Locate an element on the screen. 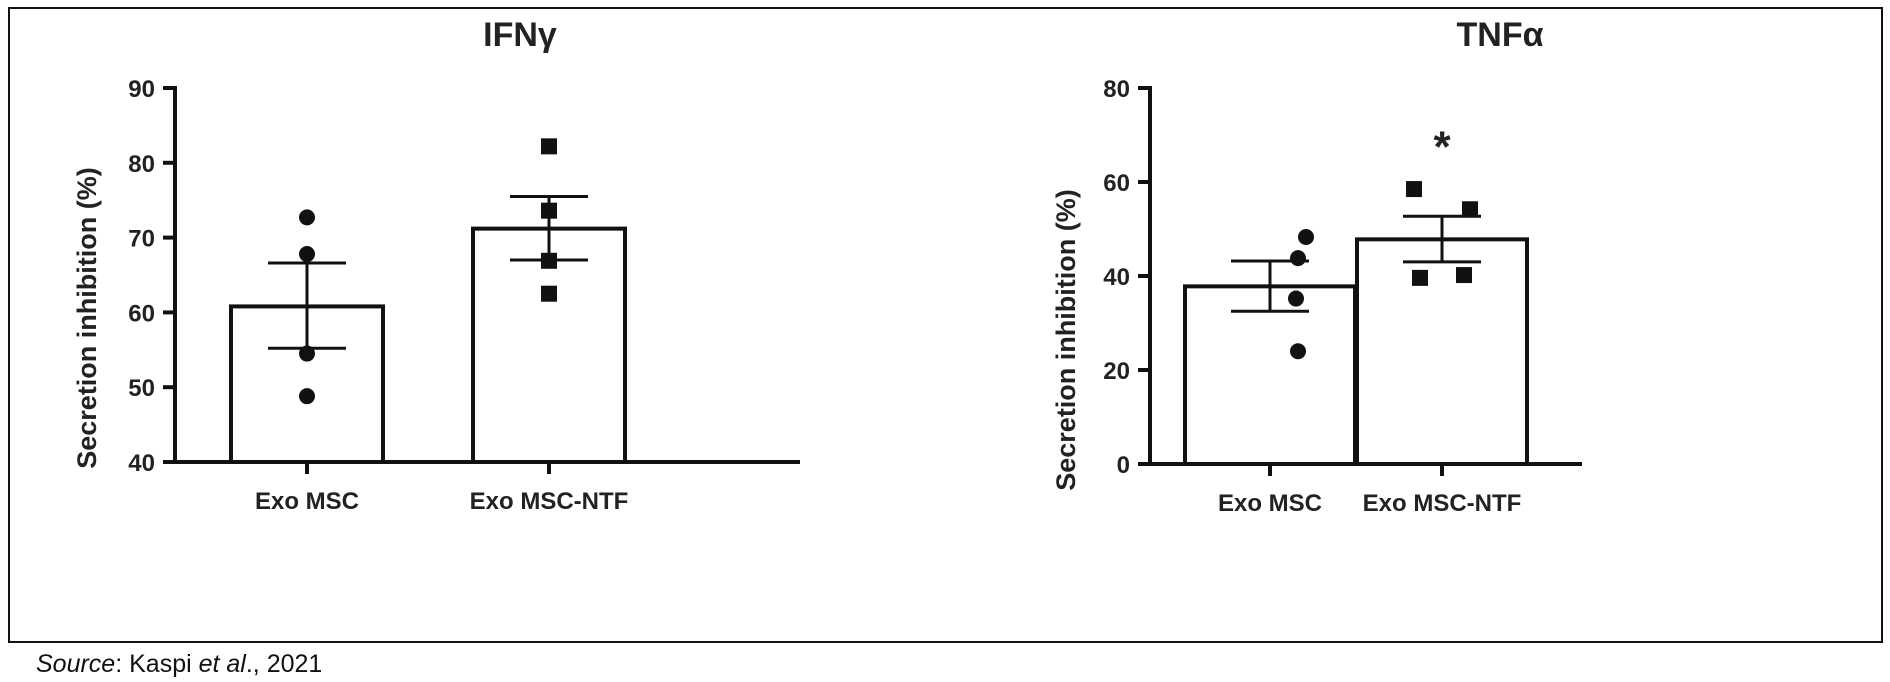  y-tick-label-ifng: 60 is located at coordinates (141, 313).